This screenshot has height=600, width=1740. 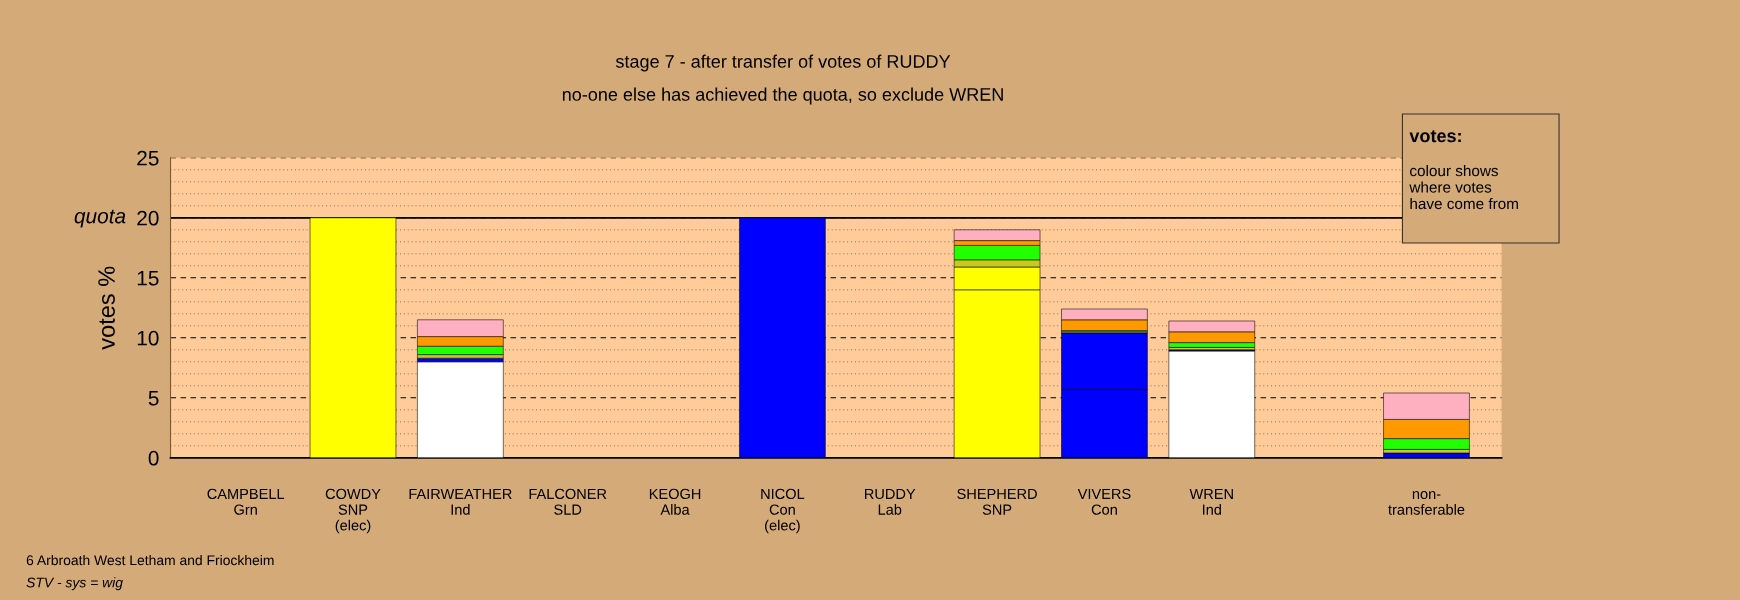 What do you see at coordinates (890, 501) in the screenshot?
I see `x-tick-label: RUDDY Lab` at bounding box center [890, 501].